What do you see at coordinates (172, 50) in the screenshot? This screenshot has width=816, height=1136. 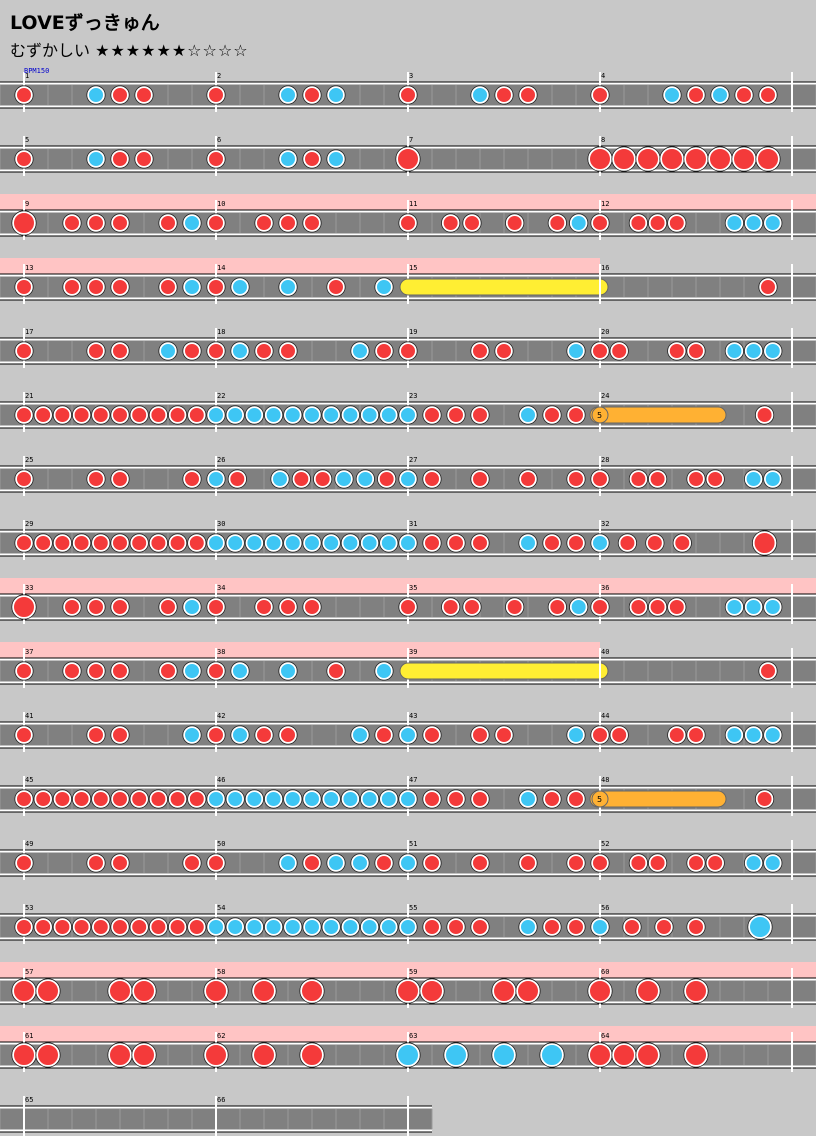 I see `difficulty-stars: ★★★★★★☆☆☆☆` at bounding box center [172, 50].